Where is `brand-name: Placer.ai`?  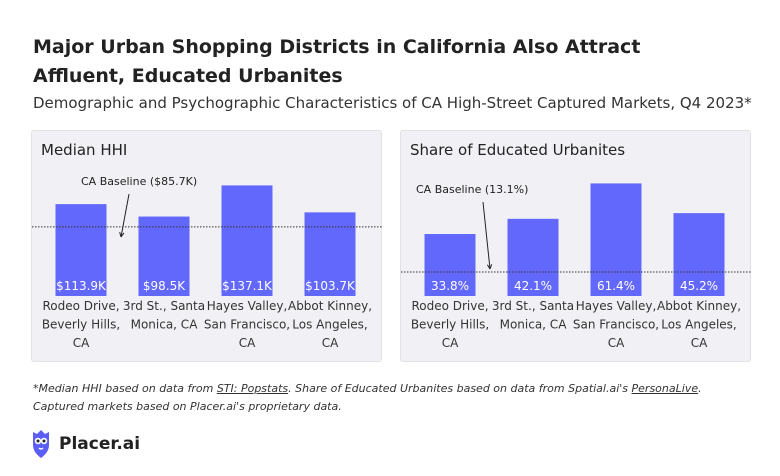
brand-name: Placer.ai is located at coordinates (100, 444).